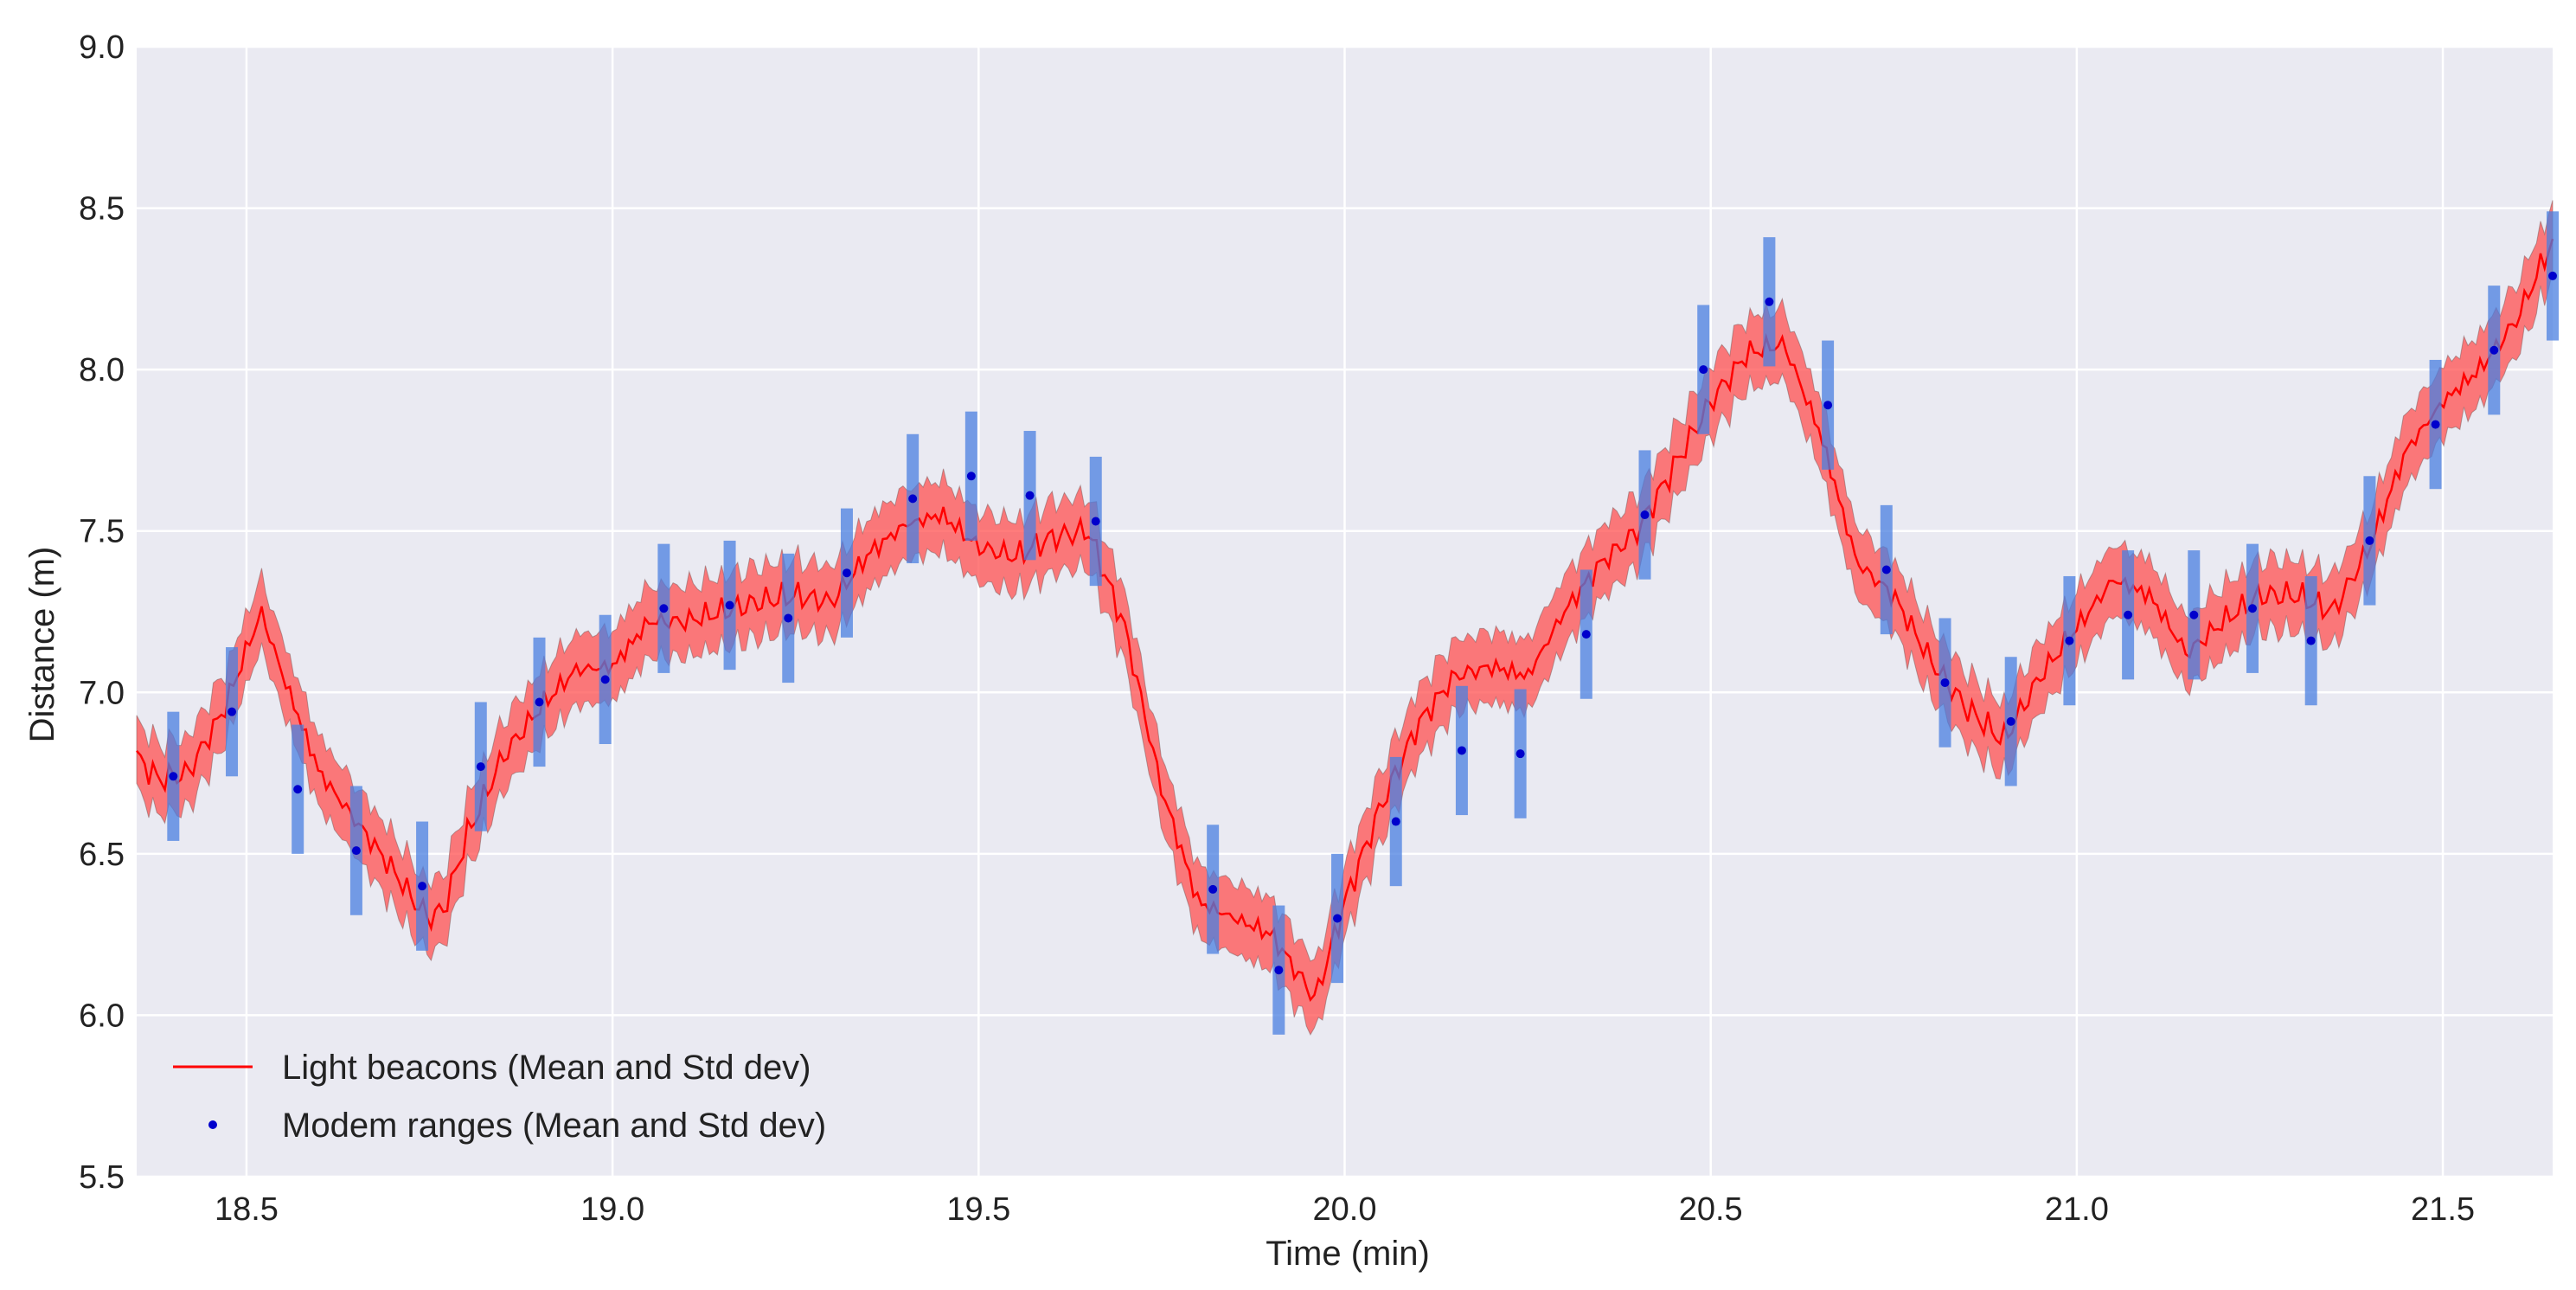  I want to click on x-tick-label: 21.5, so click(2443, 1209).